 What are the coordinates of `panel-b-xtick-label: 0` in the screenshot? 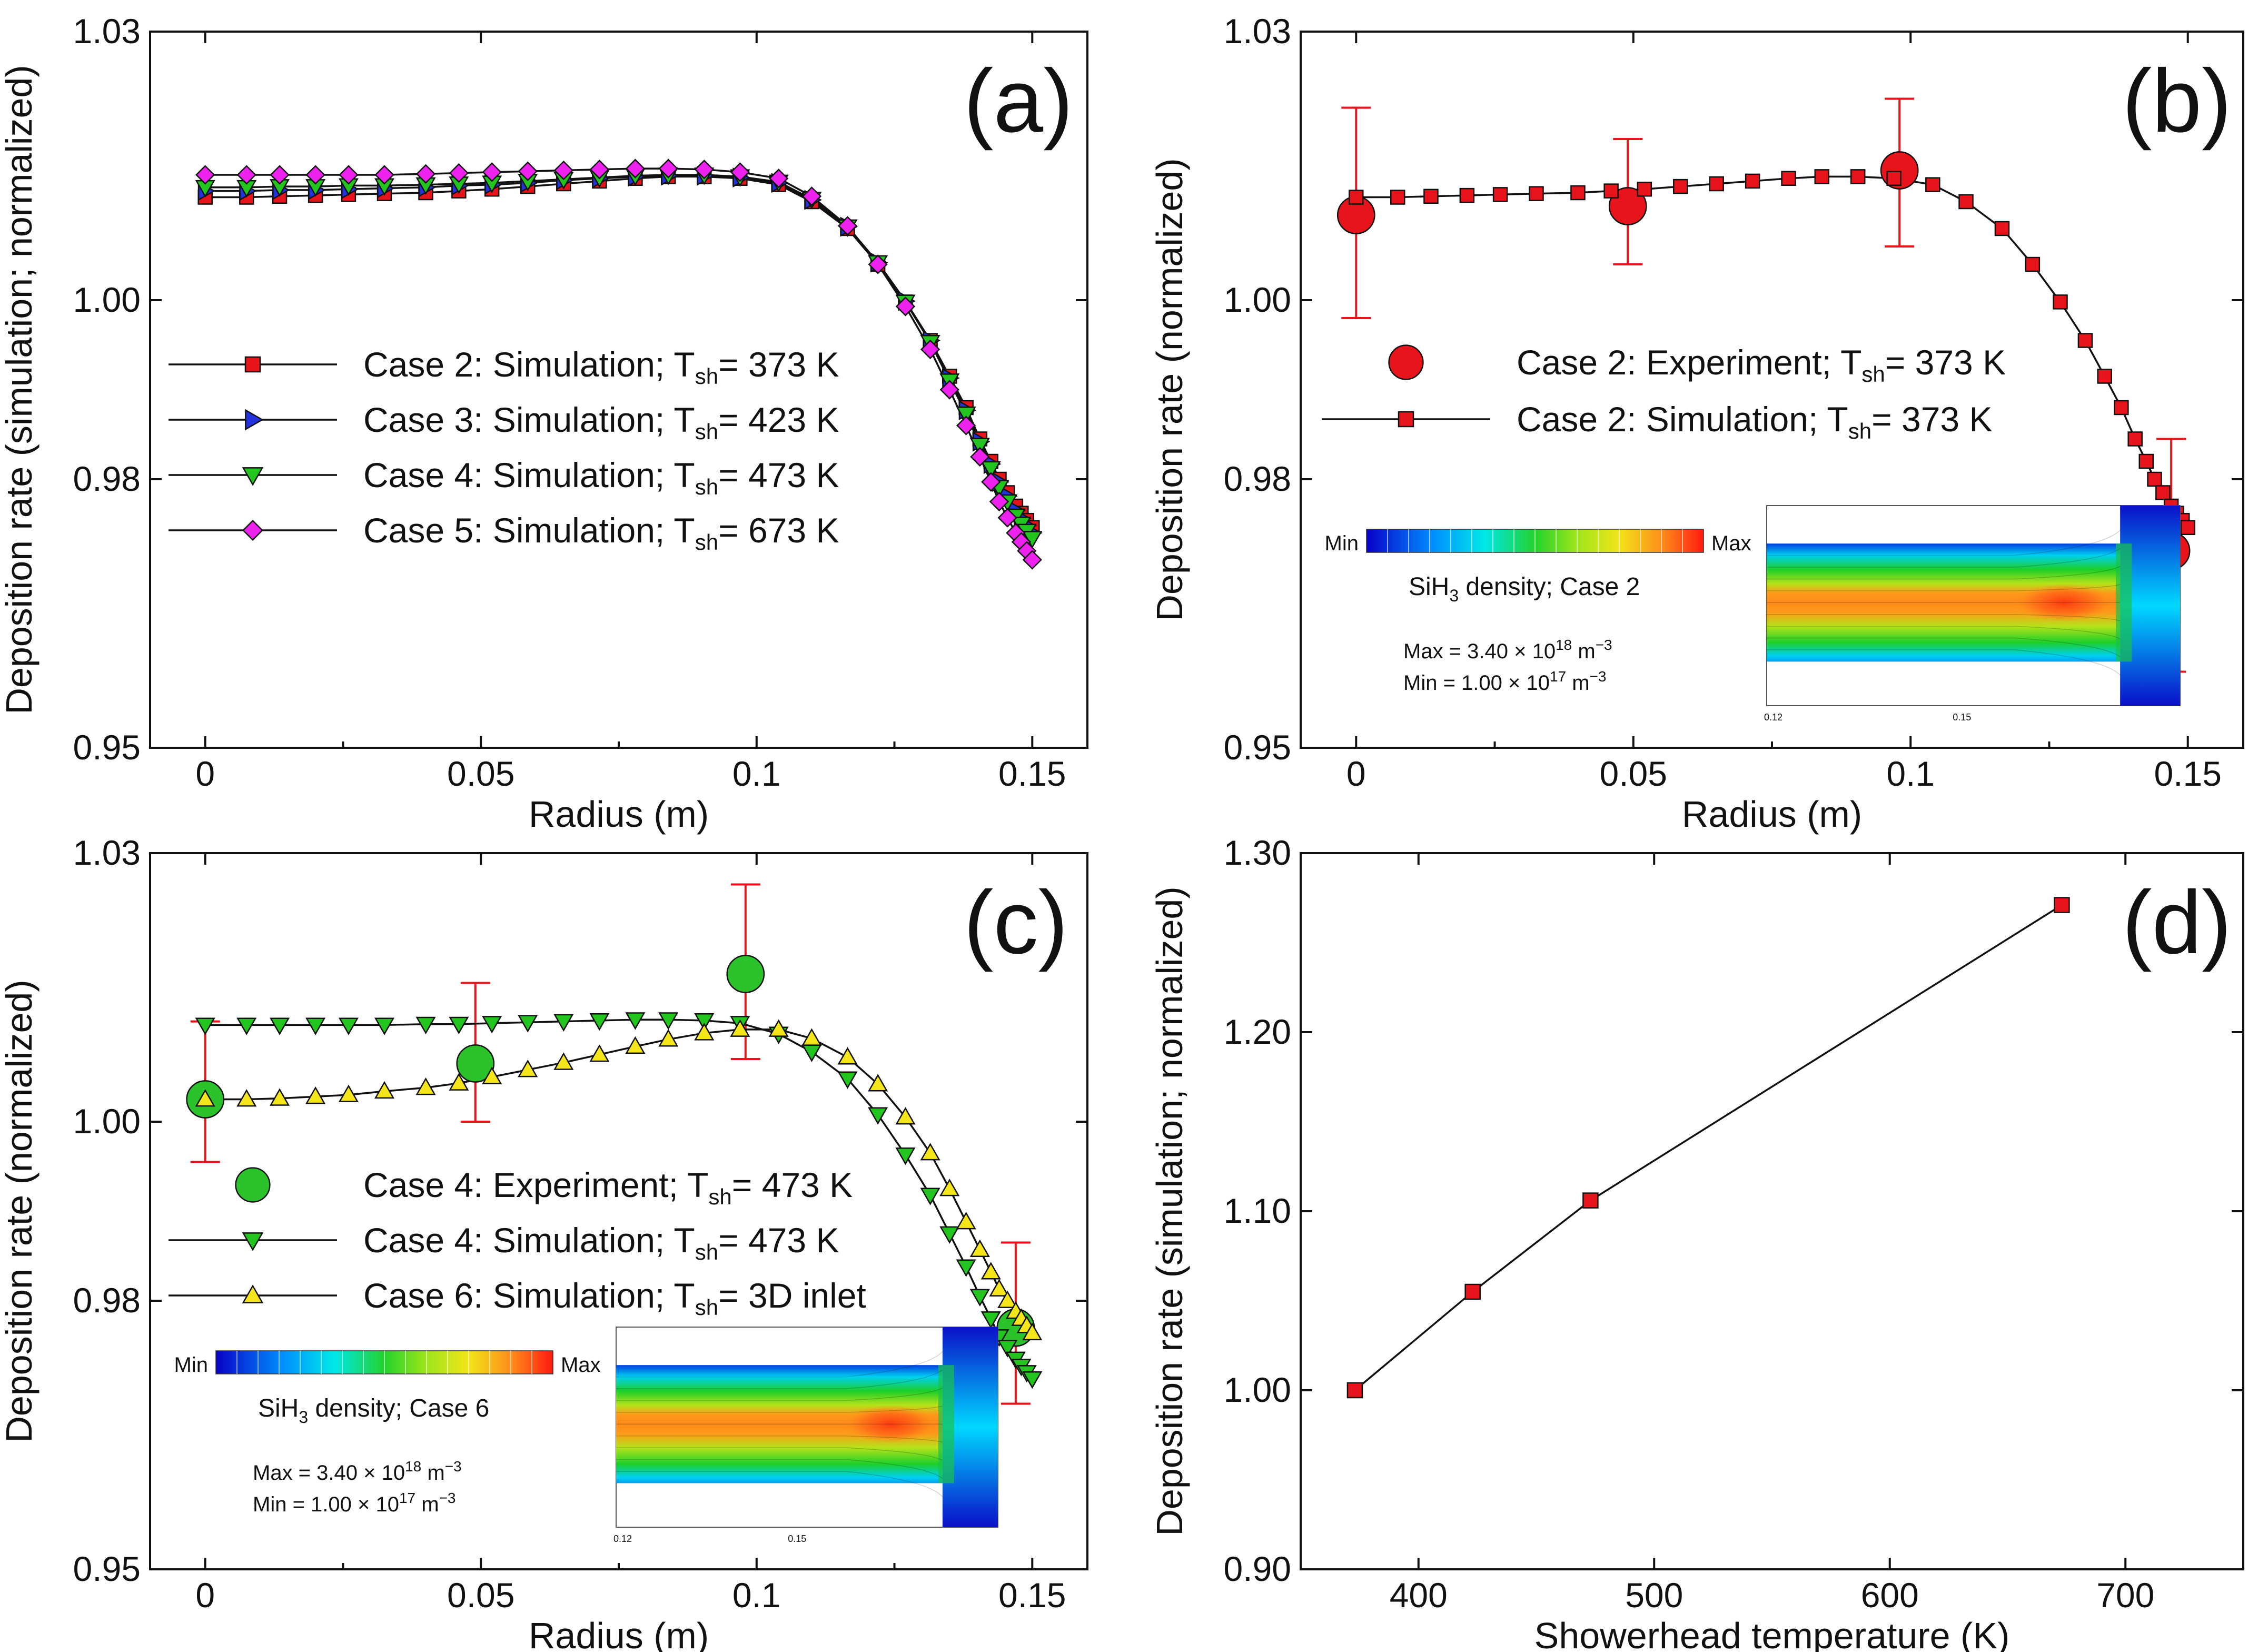 It's located at (1356, 774).